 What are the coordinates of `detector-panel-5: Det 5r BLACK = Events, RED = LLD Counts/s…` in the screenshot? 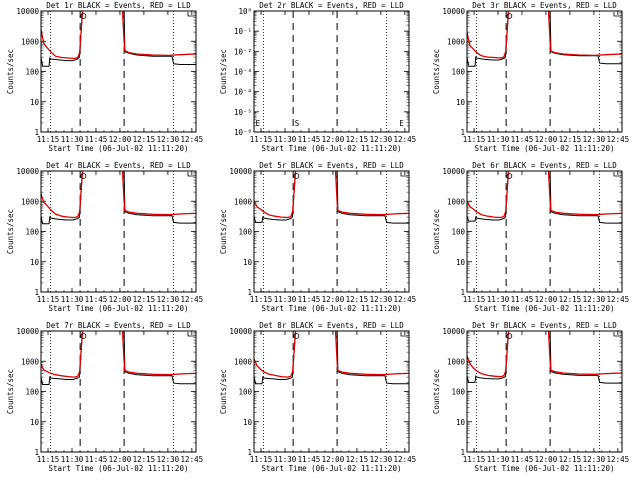 It's located at (317, 237).